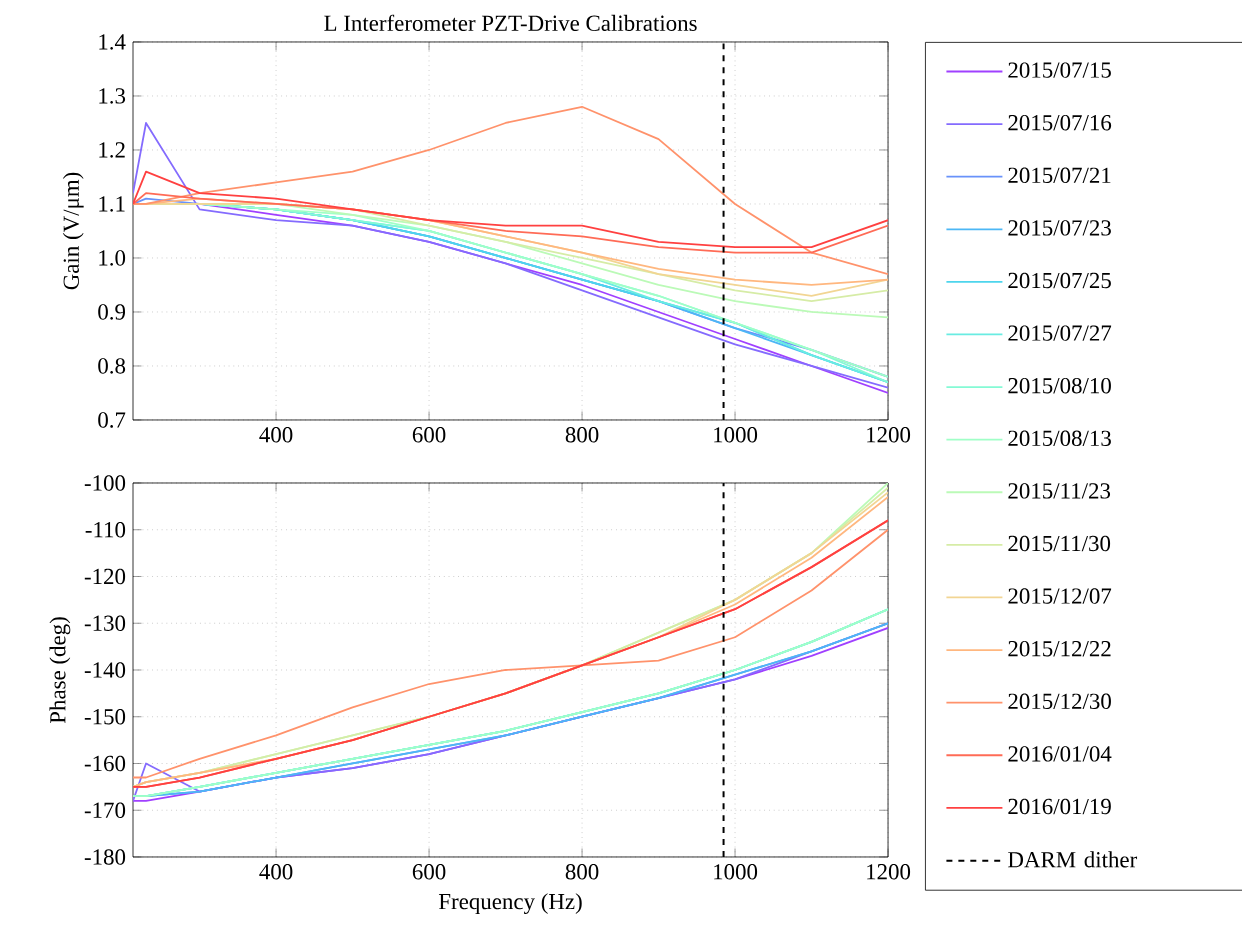 The image size is (1242, 932). What do you see at coordinates (112, 204) in the screenshot?
I see `y-tick-label: 1.1` at bounding box center [112, 204].